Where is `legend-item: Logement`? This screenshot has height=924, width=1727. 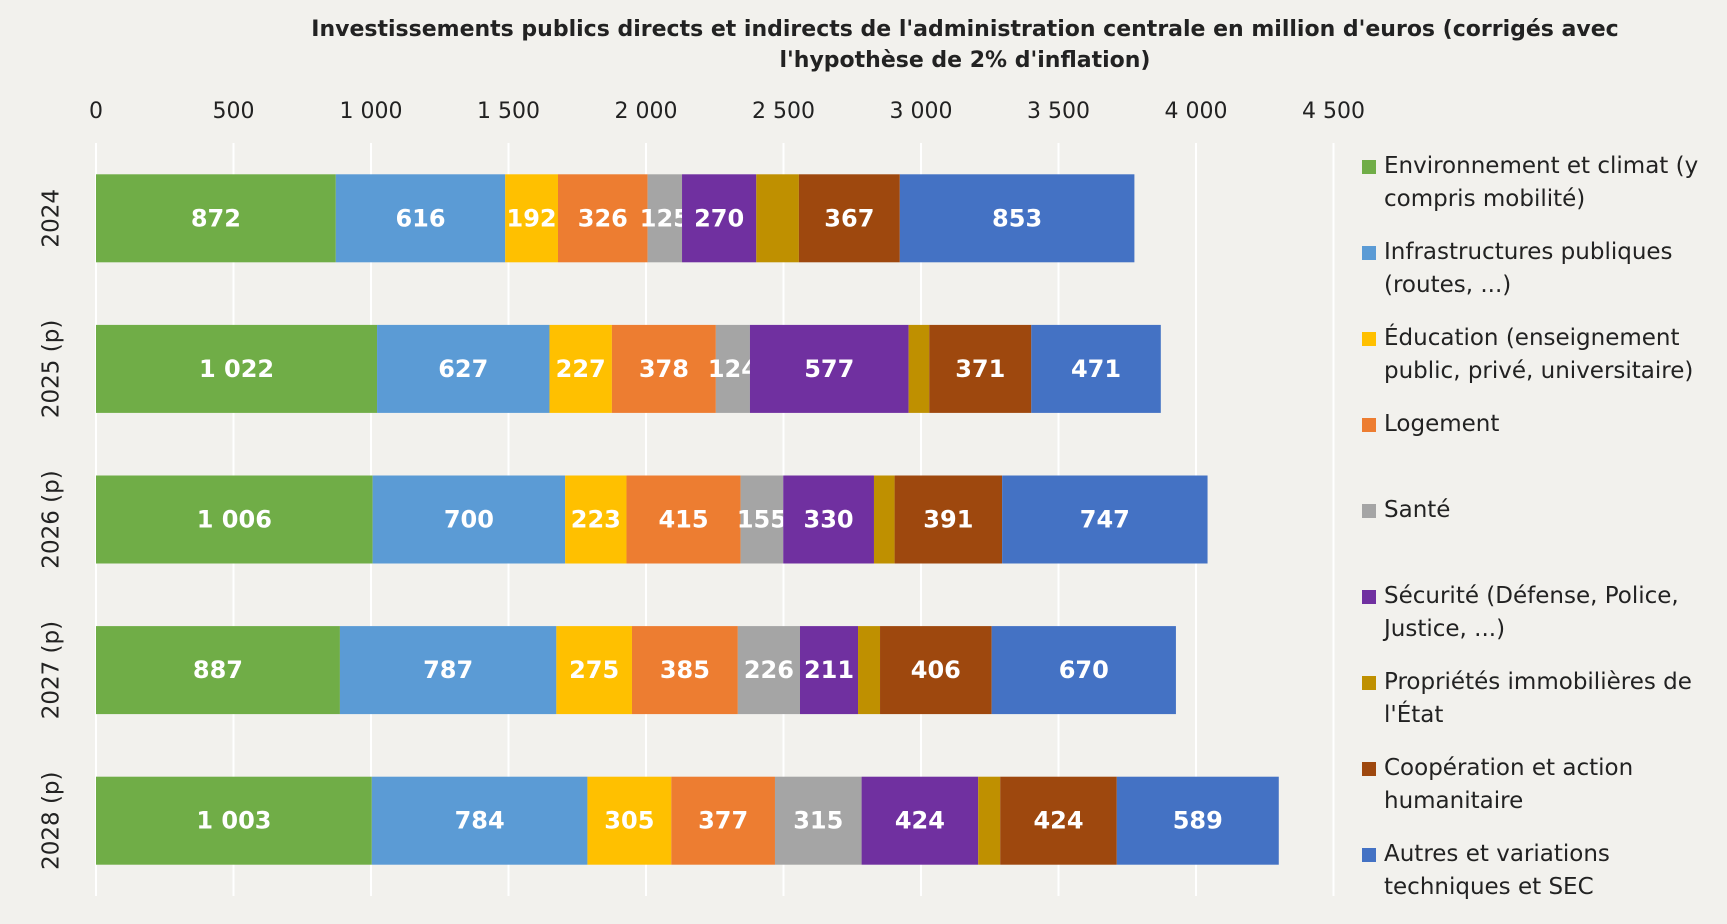 legend-item: Logement is located at coordinates (1544, 424).